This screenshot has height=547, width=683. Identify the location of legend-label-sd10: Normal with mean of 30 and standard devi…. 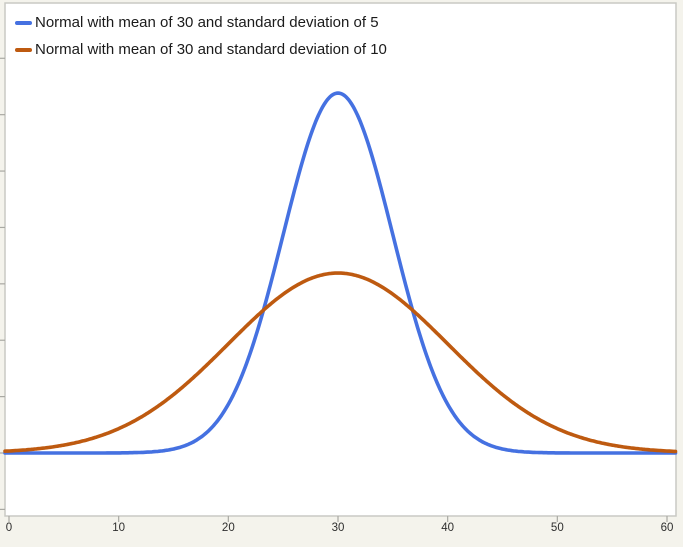
(211, 49).